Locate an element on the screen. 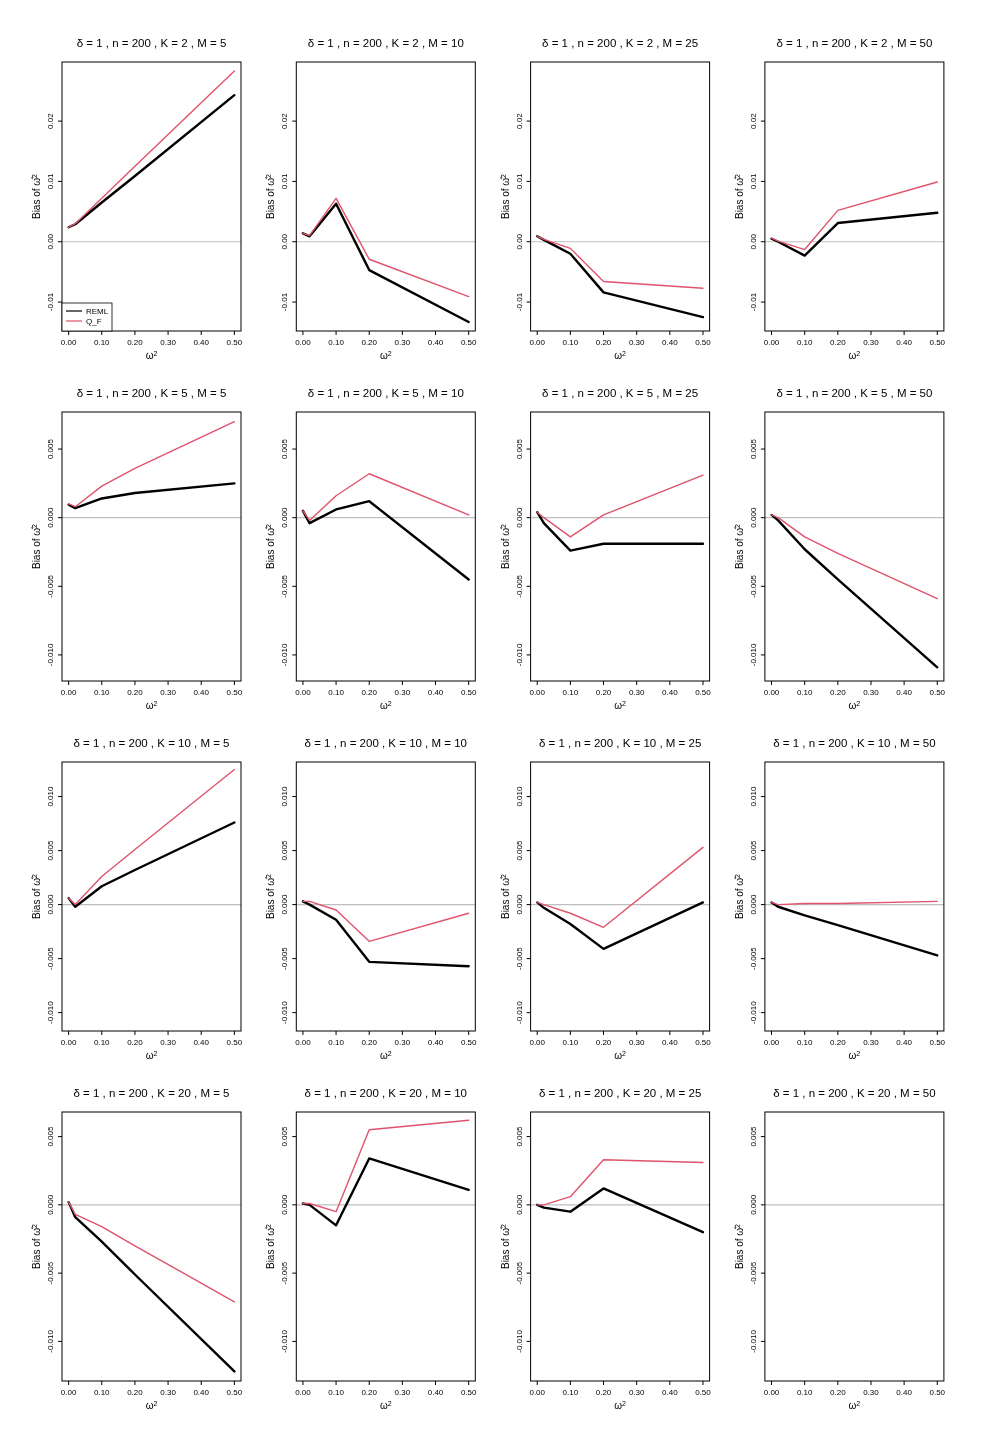  chart-title: δ = 1 , n = 200 , K = 10 , M = 50 is located at coordinates (854, 743).